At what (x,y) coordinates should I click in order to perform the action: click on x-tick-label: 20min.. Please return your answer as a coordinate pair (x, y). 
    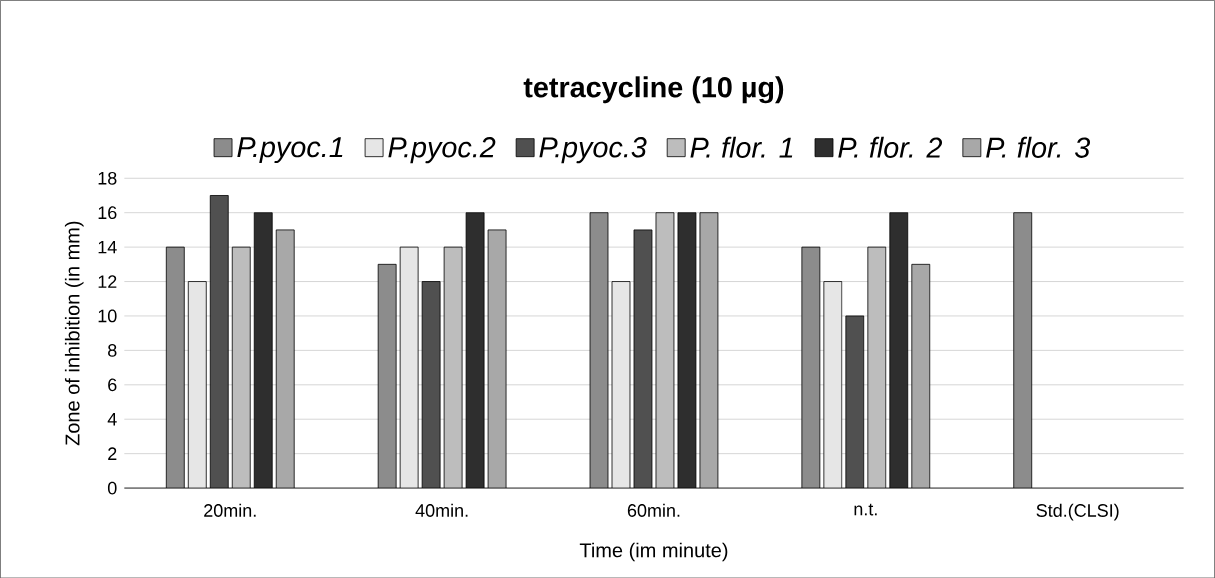
    Looking at the image, I should click on (230, 510).